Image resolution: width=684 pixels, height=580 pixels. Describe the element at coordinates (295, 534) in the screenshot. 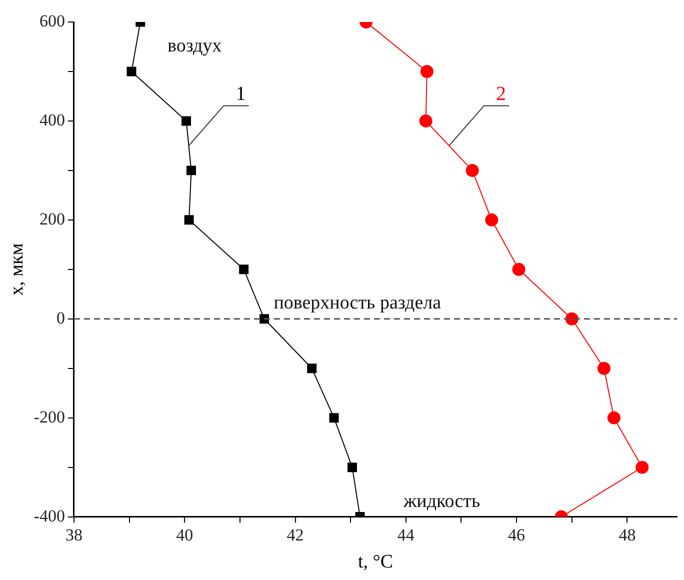

I see `x-tick-label: 42` at that location.